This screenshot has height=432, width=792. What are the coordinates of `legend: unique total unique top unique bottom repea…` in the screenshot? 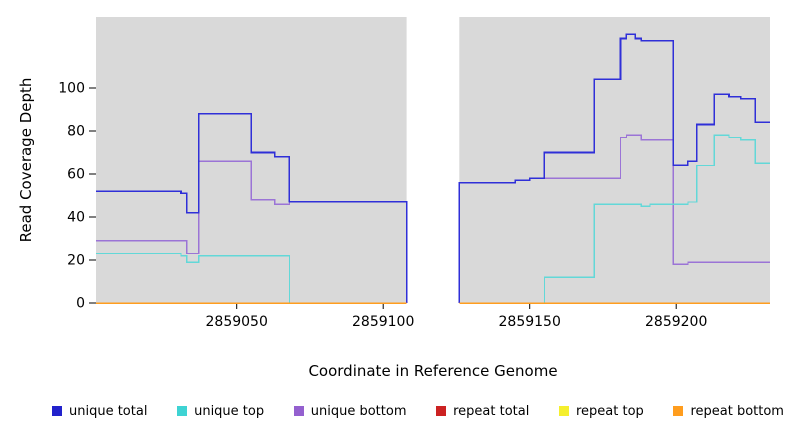 It's located at (418, 411).